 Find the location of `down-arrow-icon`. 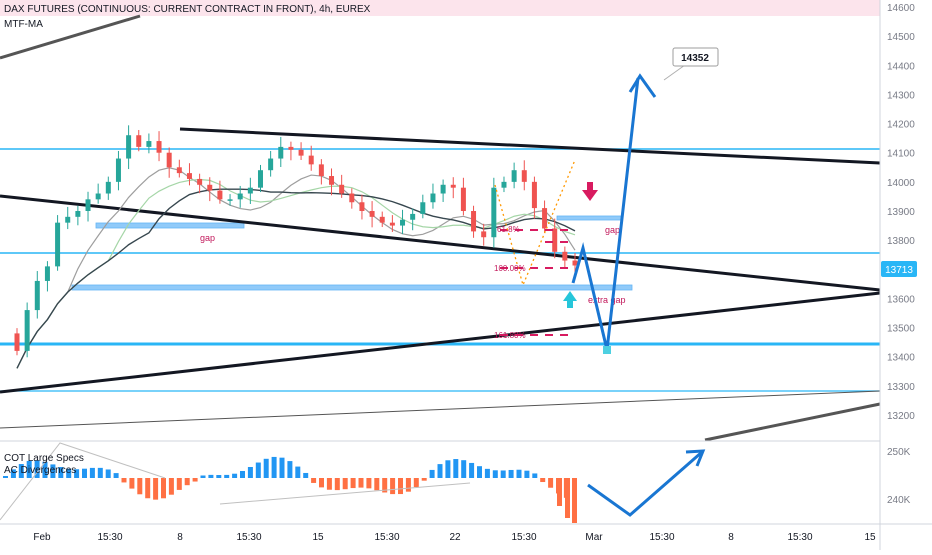

down-arrow-icon is located at coordinates (590, 191).